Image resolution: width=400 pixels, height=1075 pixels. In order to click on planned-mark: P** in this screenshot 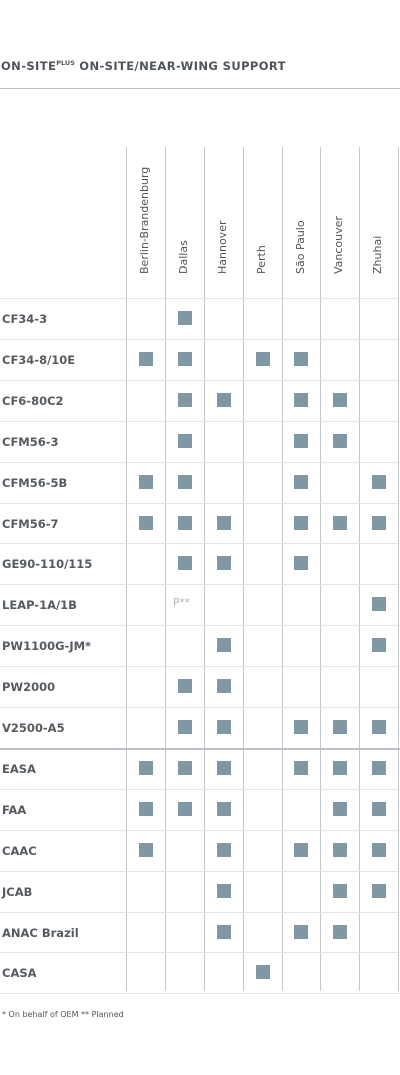, I will do `click(181, 603)`.